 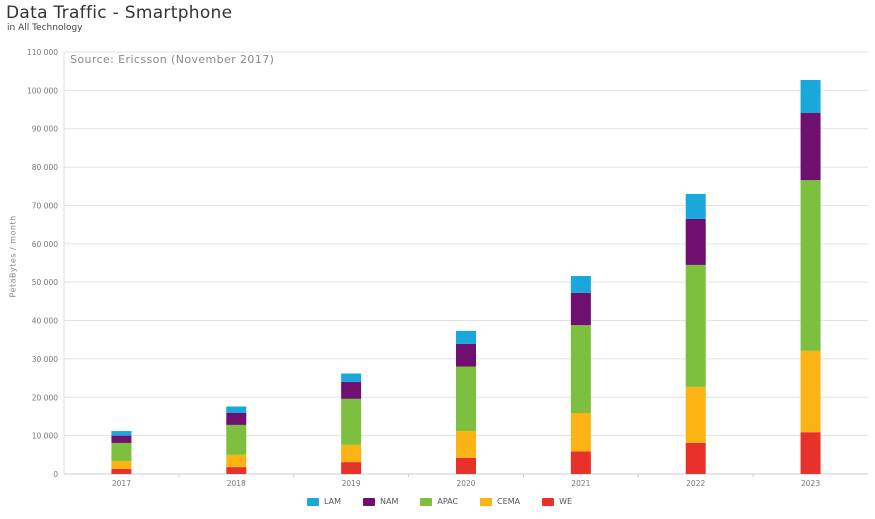 What do you see at coordinates (45, 28) in the screenshot?
I see `chart-subtitle: in All Technology` at bounding box center [45, 28].